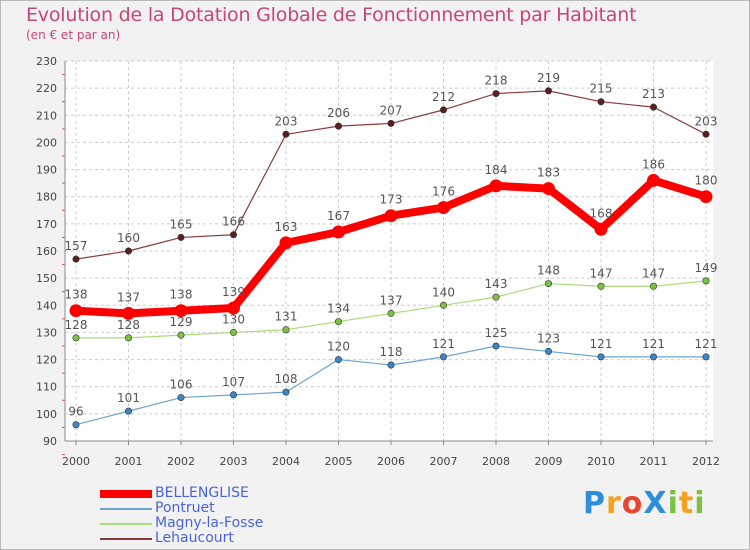  What do you see at coordinates (443, 192) in the screenshot?
I see `data-label-bellenglise: 176` at bounding box center [443, 192].